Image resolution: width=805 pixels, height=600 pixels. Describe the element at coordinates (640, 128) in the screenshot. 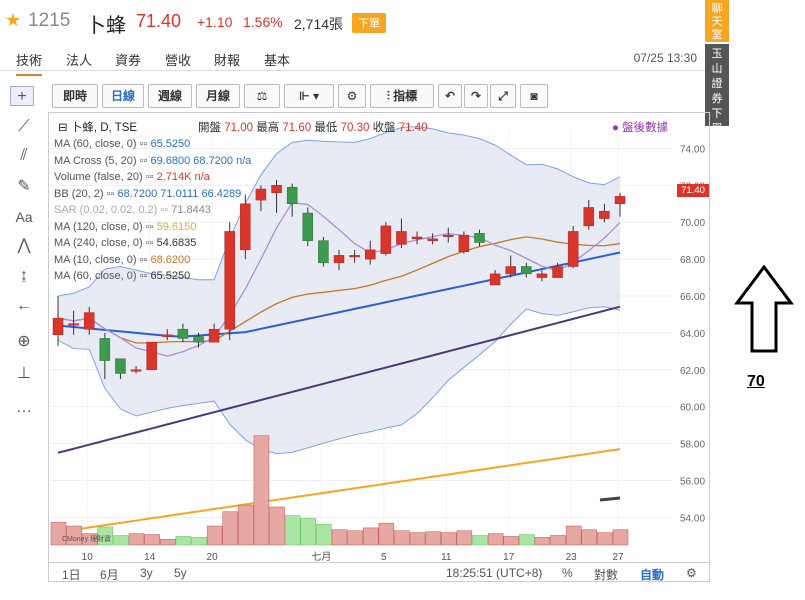

I see `after-hours-link: ● 盤後數據` at that location.